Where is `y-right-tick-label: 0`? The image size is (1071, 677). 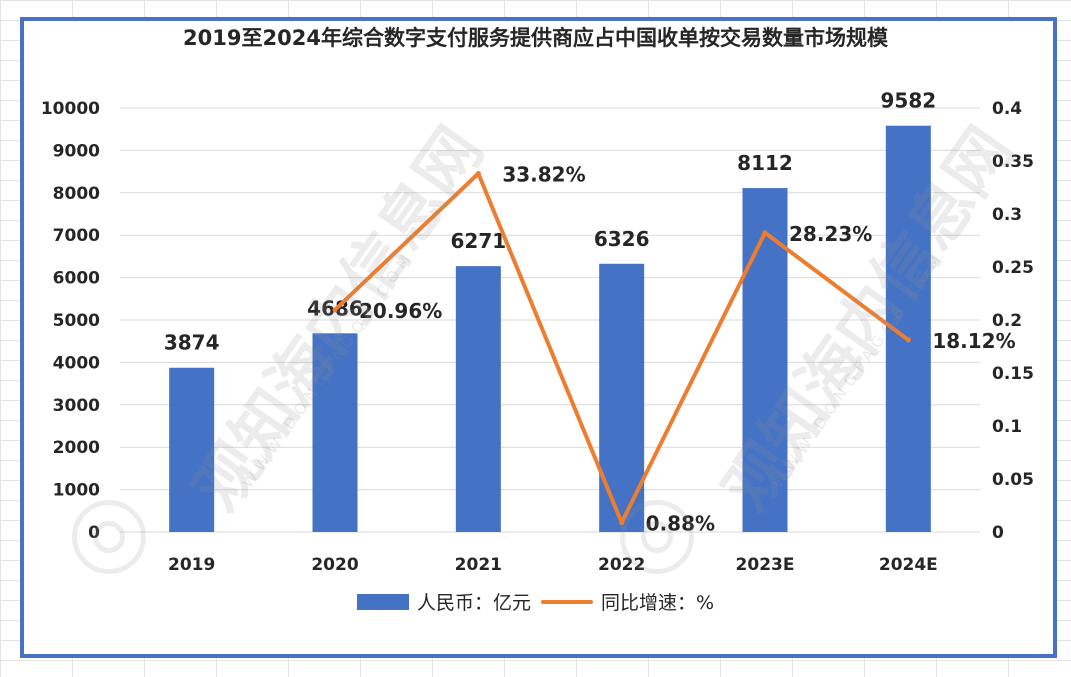
y-right-tick-label: 0 is located at coordinates (998, 533).